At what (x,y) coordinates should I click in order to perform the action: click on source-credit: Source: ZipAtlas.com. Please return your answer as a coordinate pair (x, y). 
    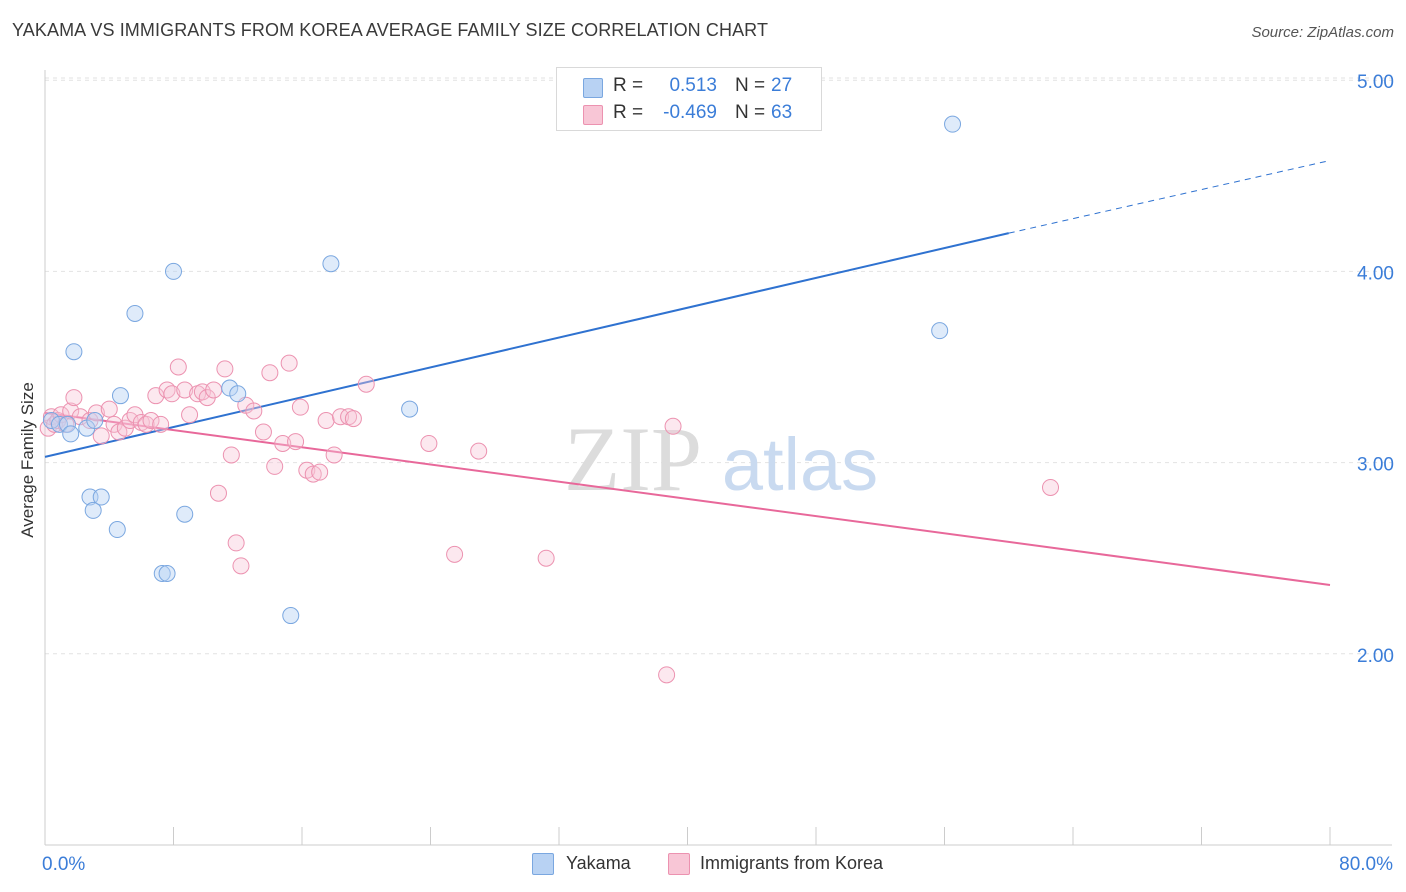
    Looking at the image, I should click on (1322, 32).